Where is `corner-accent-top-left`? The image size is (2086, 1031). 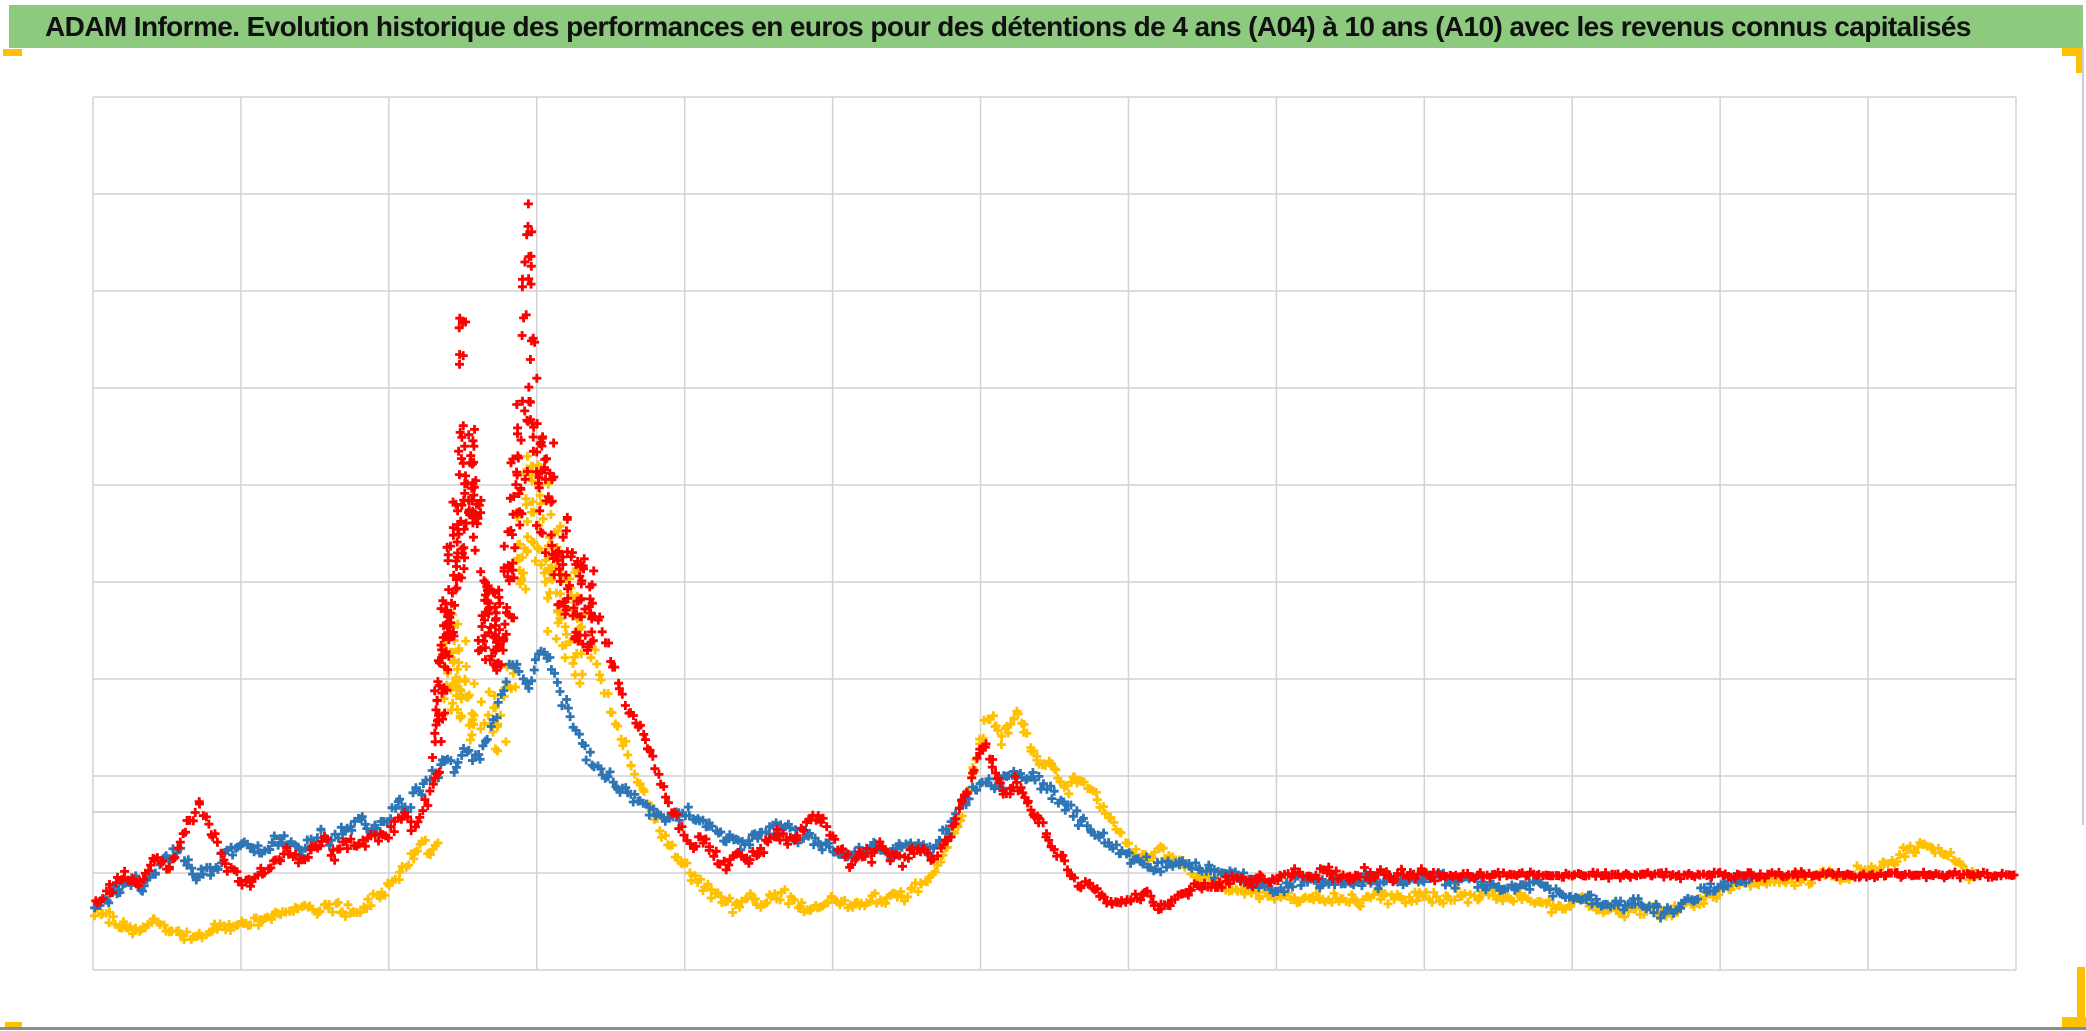 corner-accent-top-left is located at coordinates (12, 52).